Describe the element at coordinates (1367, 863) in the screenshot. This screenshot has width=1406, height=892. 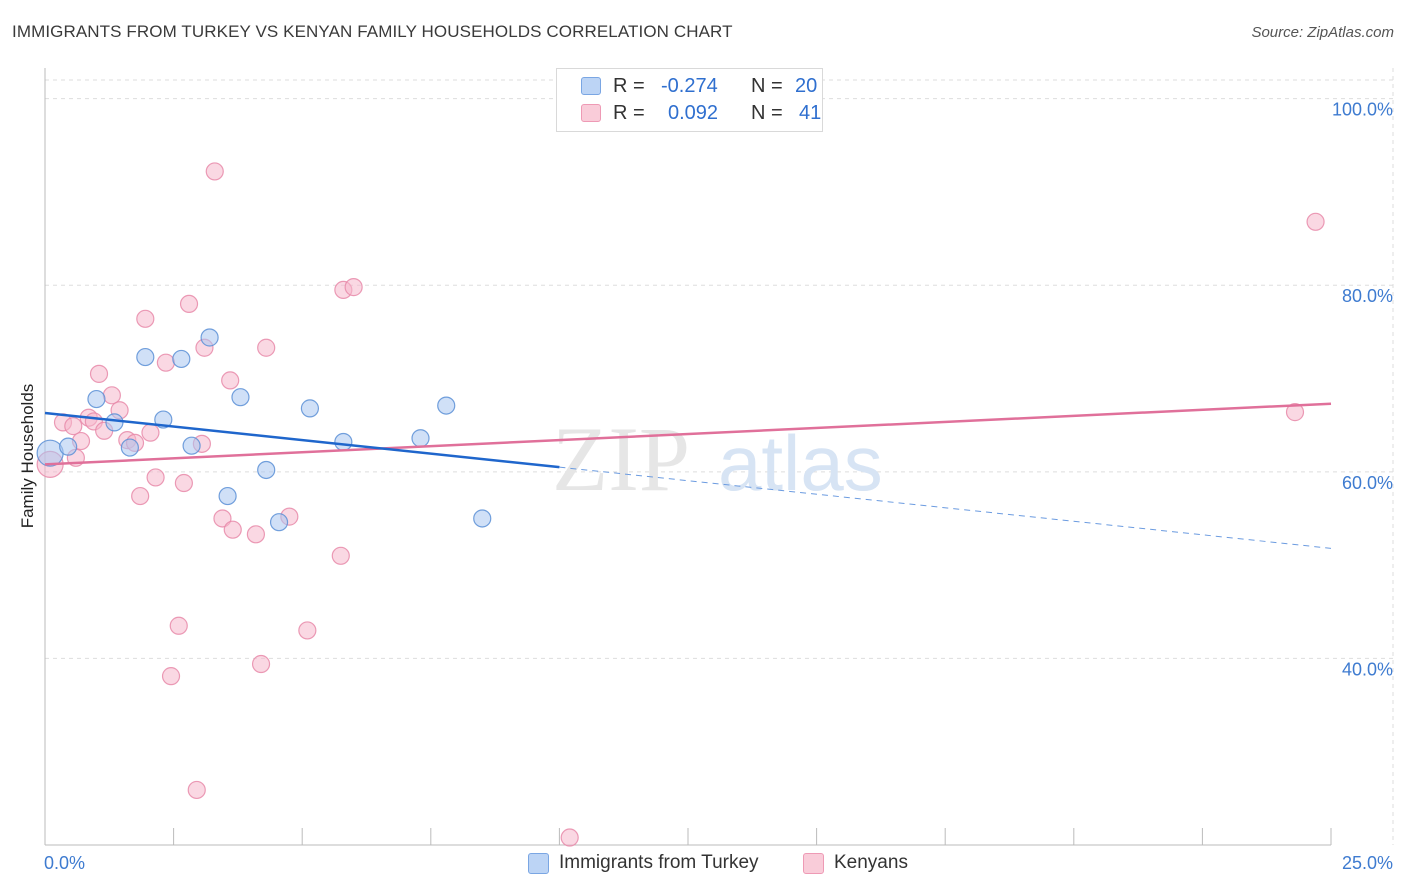
I see `x-tick-label: 25.0%` at that location.